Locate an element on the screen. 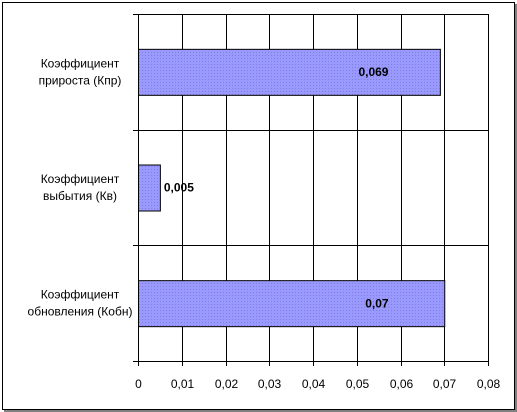 This screenshot has width=517, height=412. category-label: обновления (Кобн) is located at coordinates (80, 312).